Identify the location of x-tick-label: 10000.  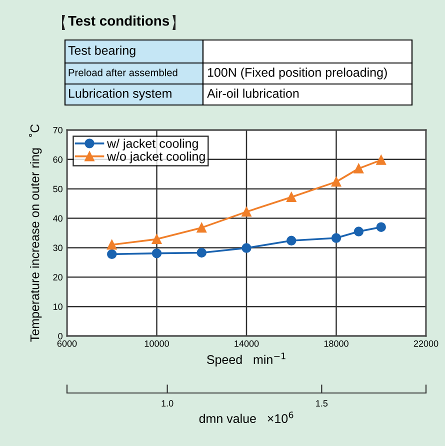
(156, 343).